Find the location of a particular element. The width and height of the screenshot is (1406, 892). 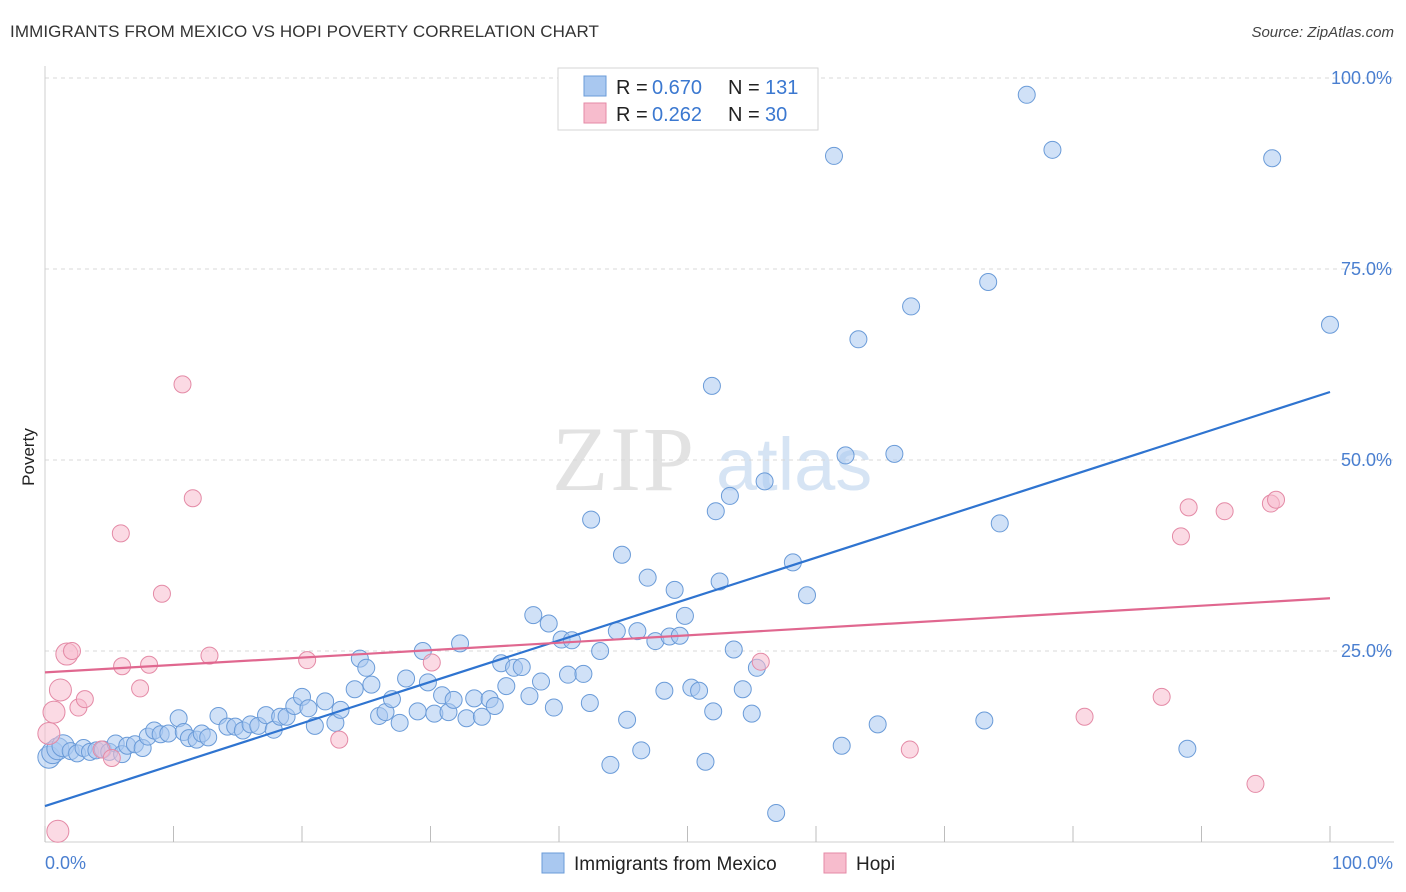

y-axis-label: Poverty is located at coordinates (28, 457).